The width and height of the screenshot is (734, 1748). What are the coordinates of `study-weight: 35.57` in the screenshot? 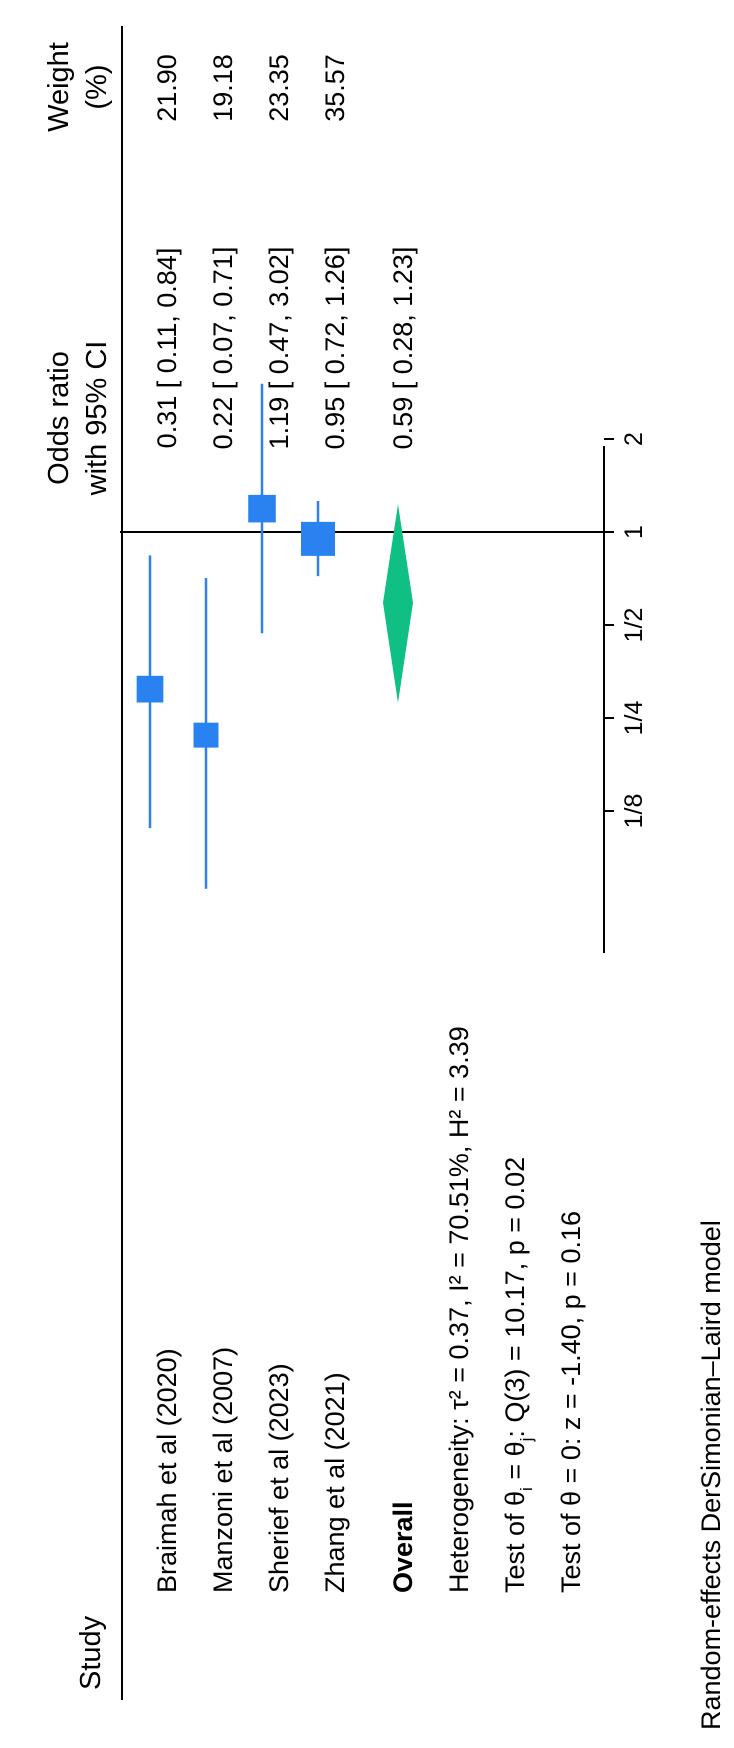 It's located at (335, 88).